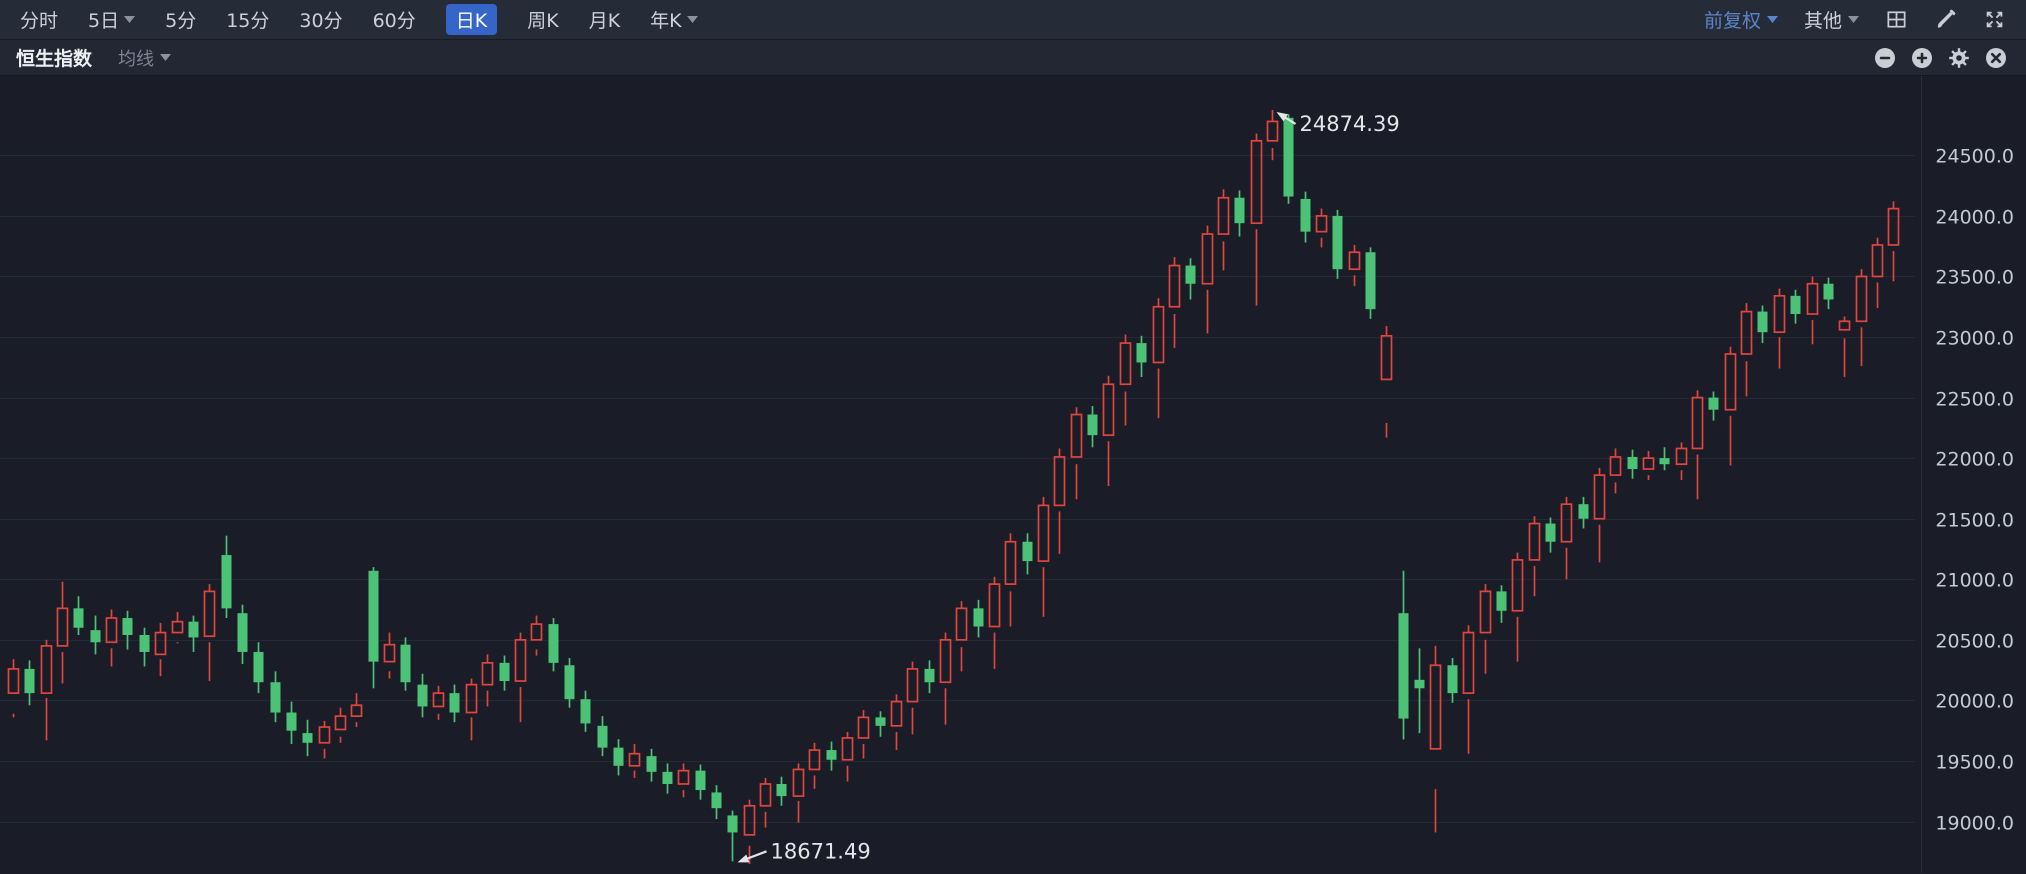 Image resolution: width=2026 pixels, height=874 pixels. Describe the element at coordinates (666, 21) in the screenshot. I see `period-label: 年K` at that location.